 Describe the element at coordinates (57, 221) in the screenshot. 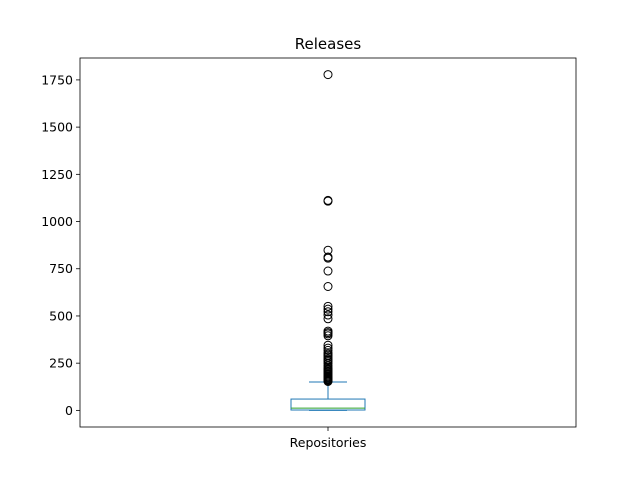

I see `y-tick-label: 1000` at that location.